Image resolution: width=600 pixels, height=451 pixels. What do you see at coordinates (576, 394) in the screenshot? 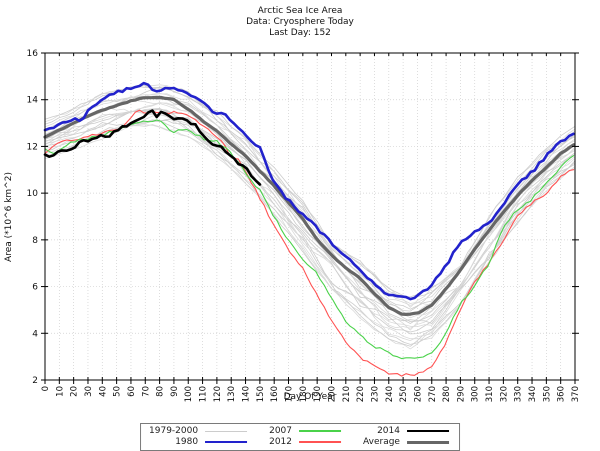
I see `svg-text: 370` at bounding box center [576, 394].